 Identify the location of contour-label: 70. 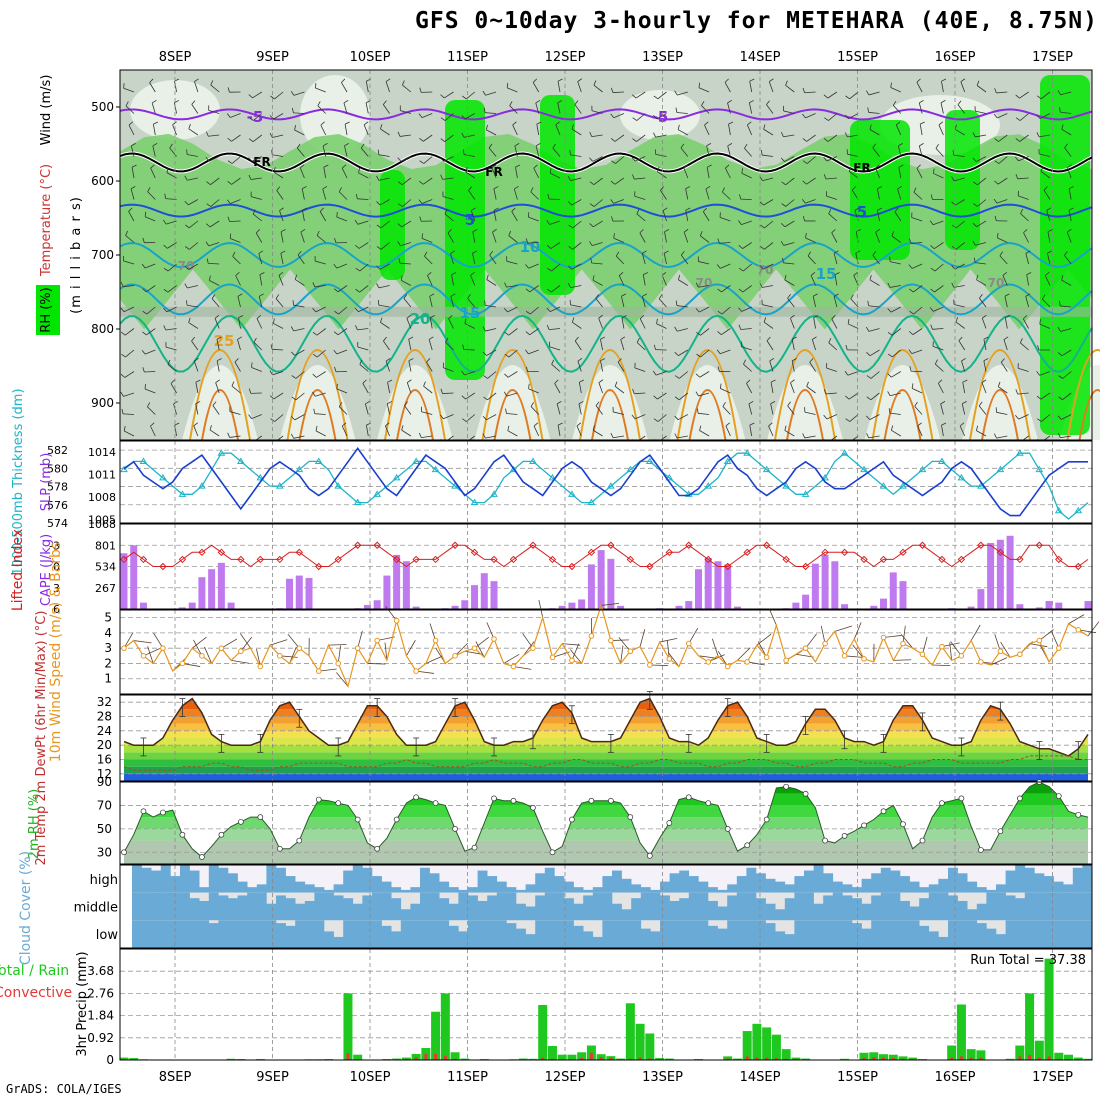
(704, 283).